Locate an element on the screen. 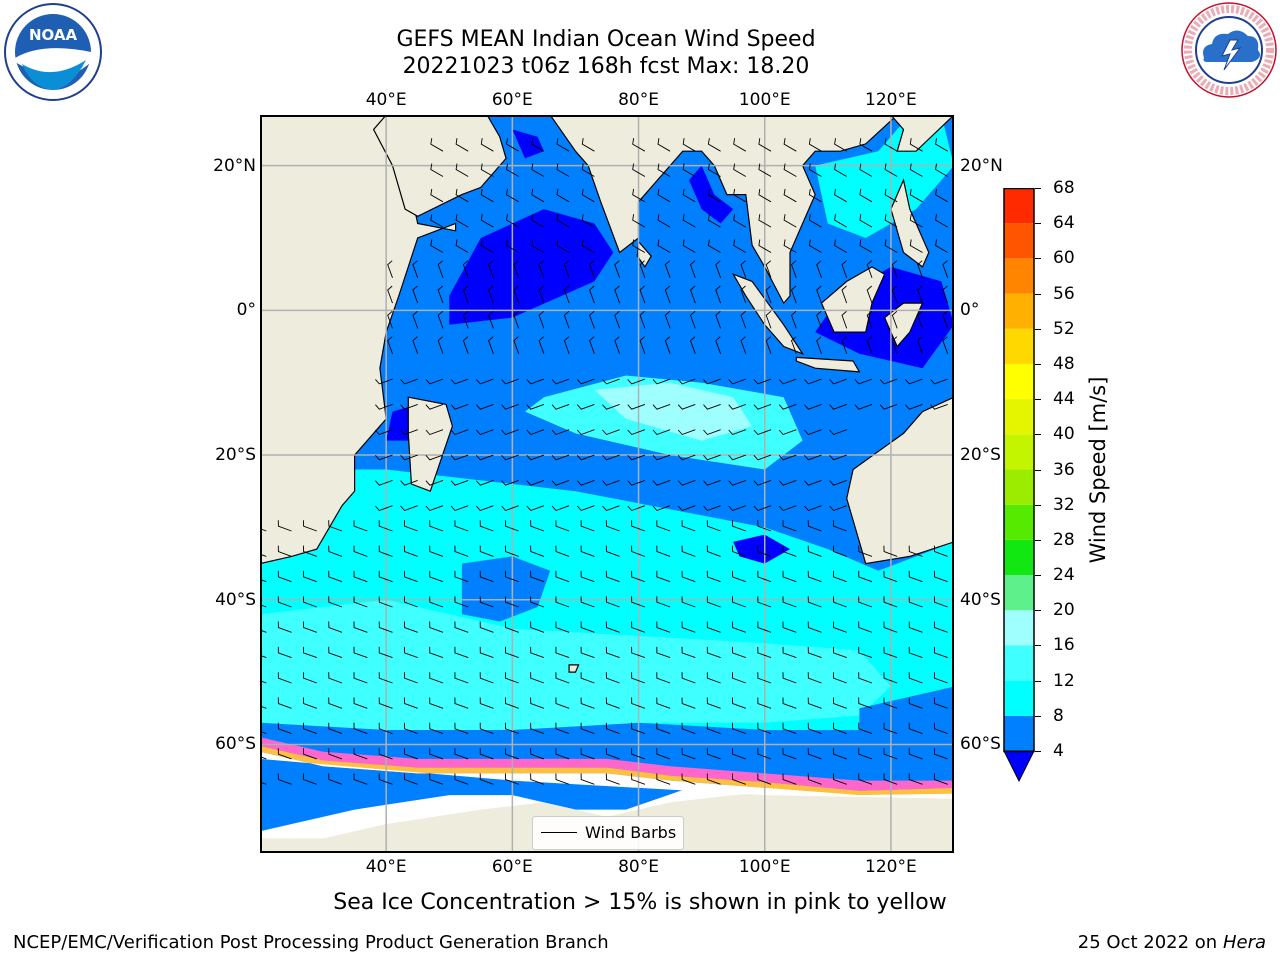 The width and height of the screenshot is (1280, 960). colorbar-tick-label: 24 is located at coordinates (1064, 575).